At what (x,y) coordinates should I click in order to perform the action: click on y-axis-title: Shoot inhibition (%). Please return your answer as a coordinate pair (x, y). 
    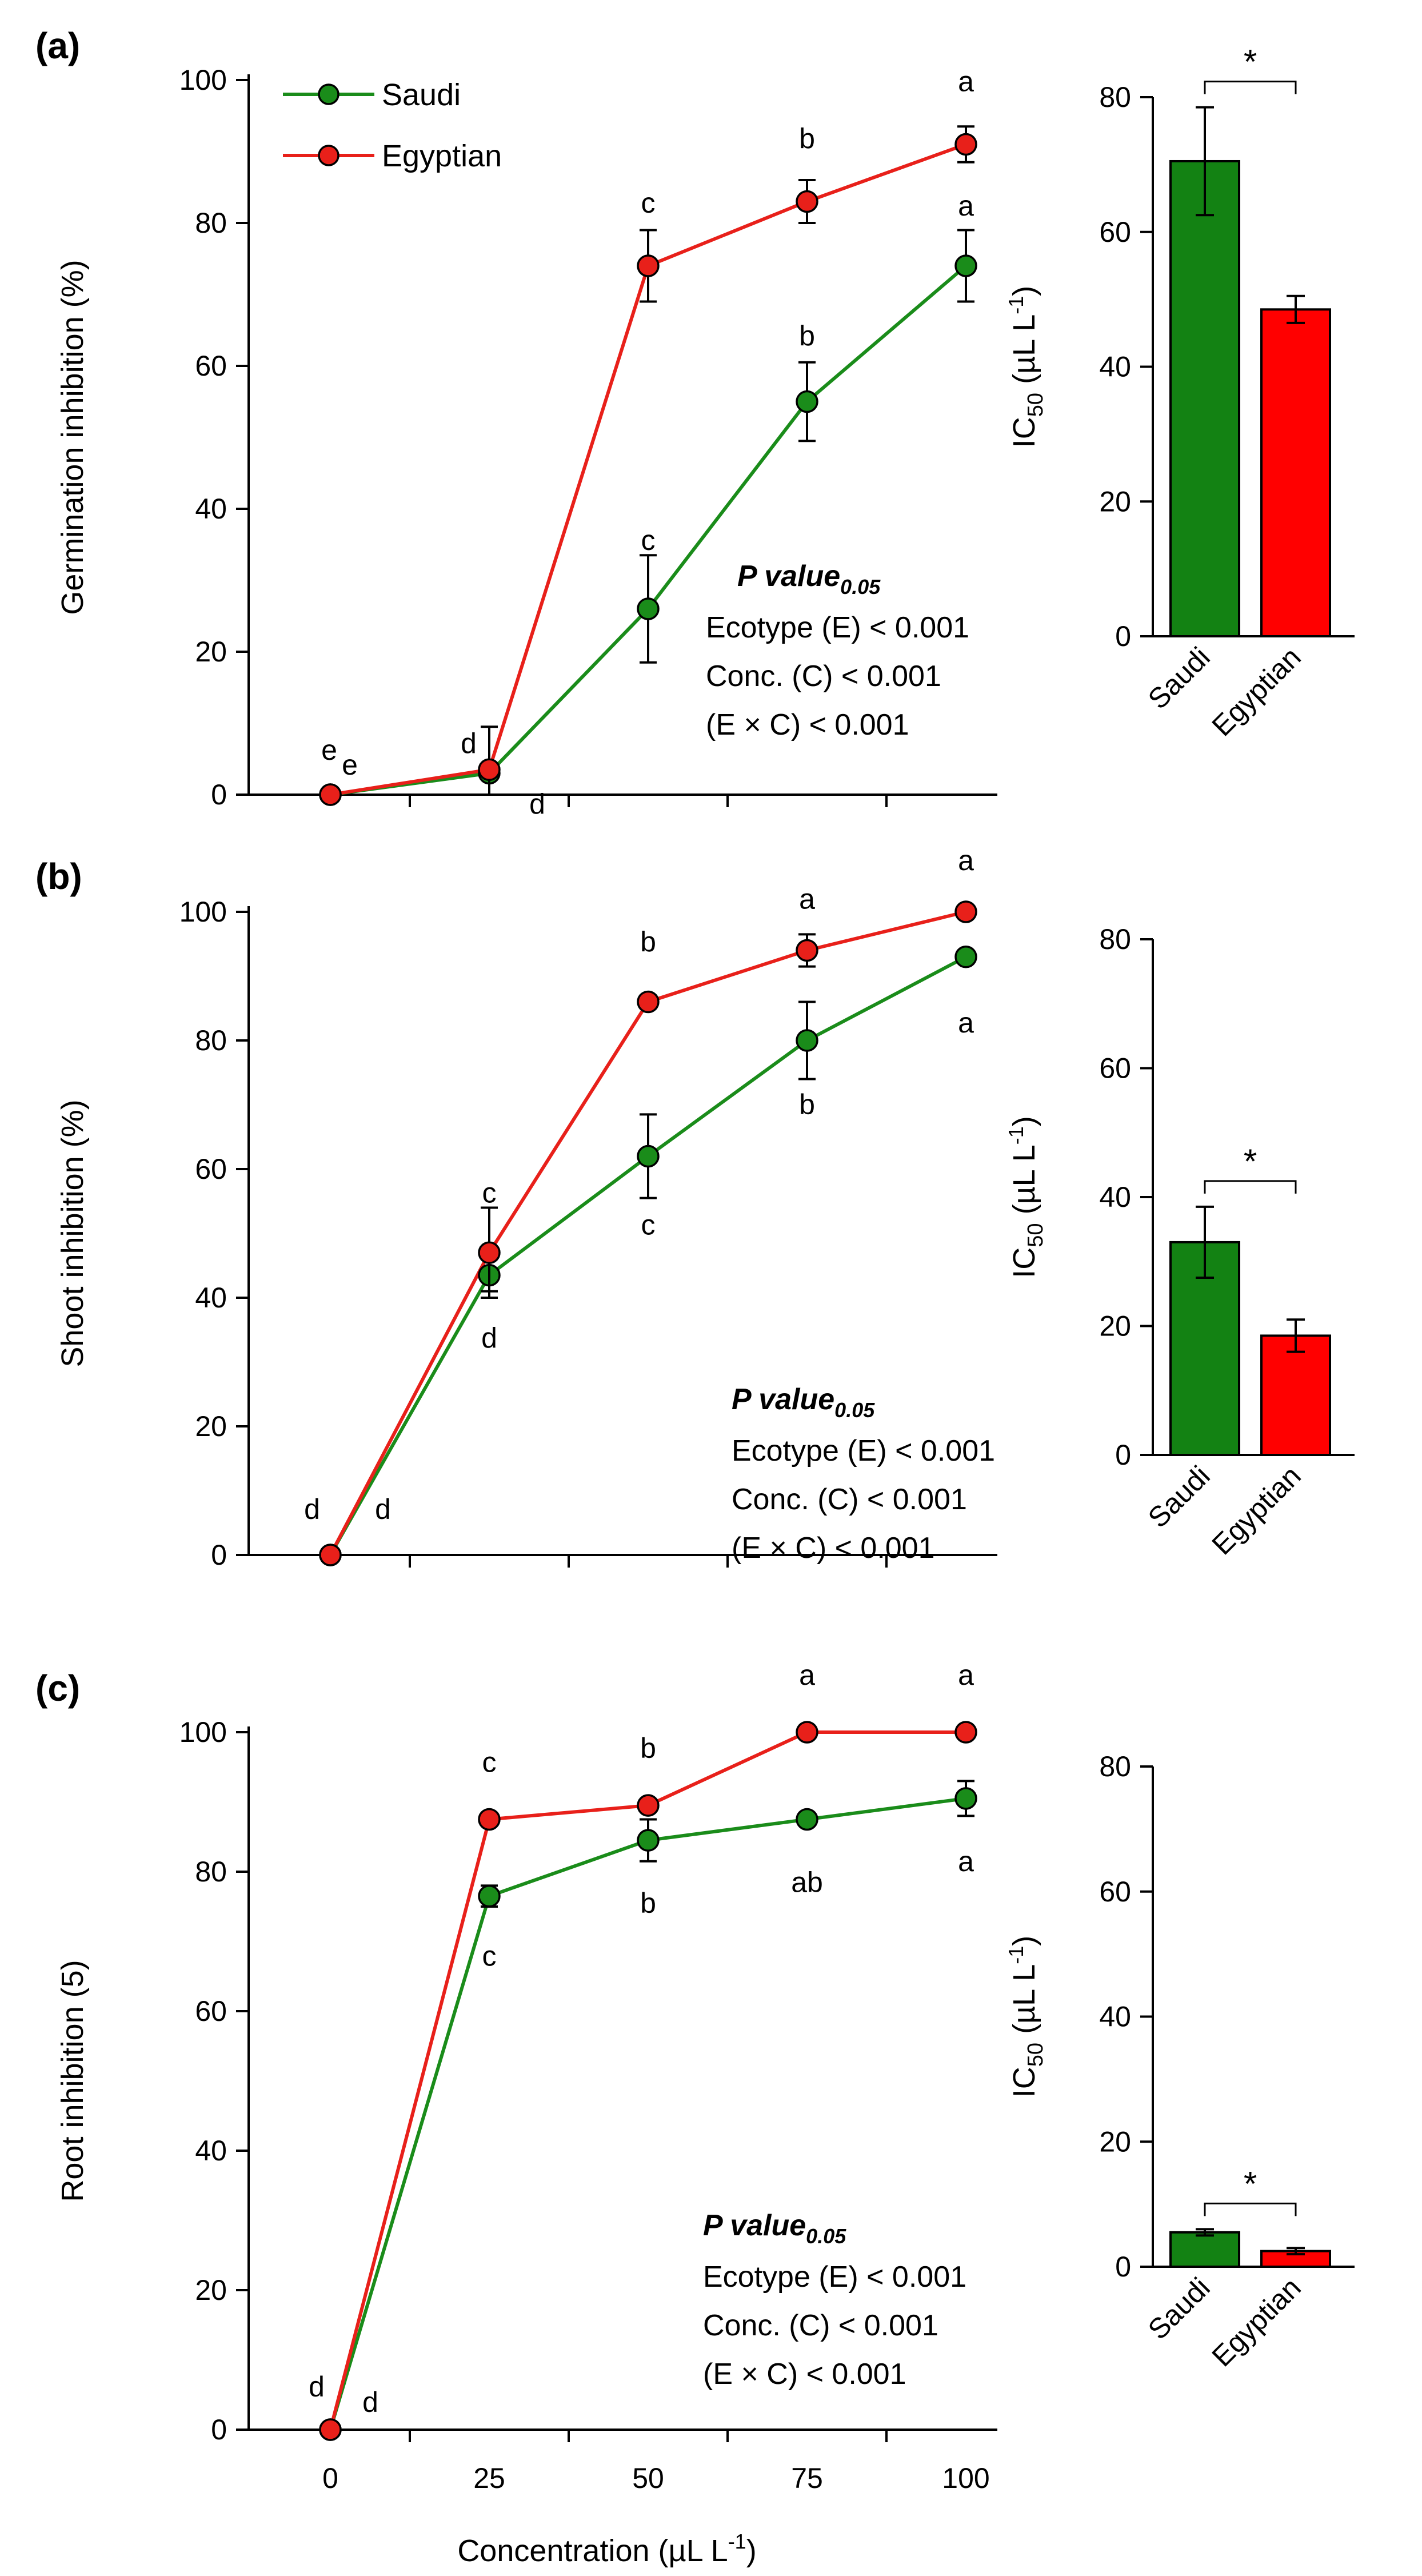
    Looking at the image, I should click on (72, 1233).